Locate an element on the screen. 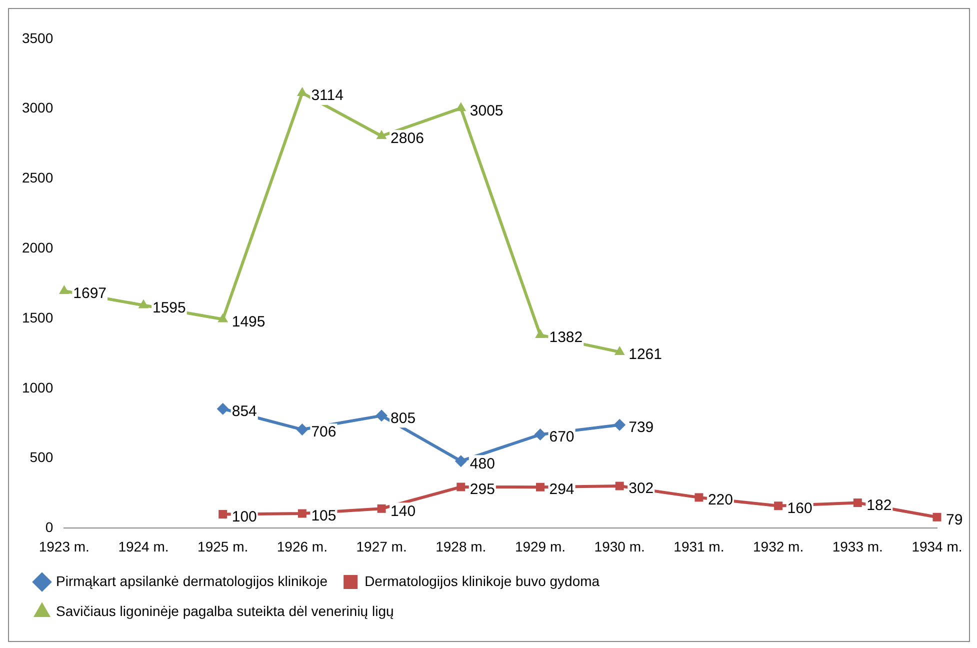 This screenshot has height=648, width=977. data-label: 2806 is located at coordinates (407, 139).